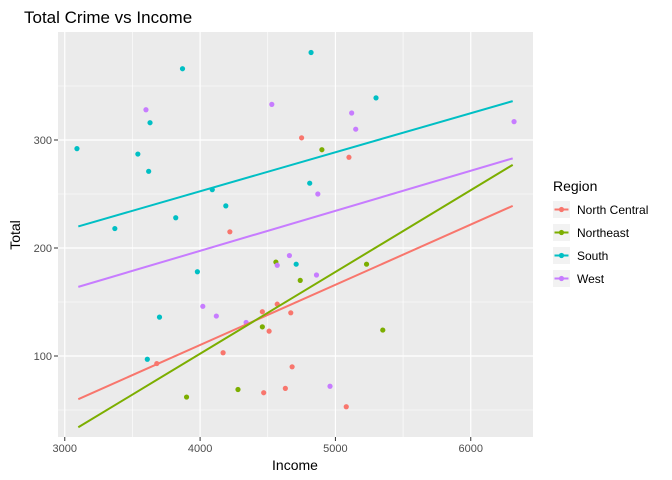 The height and width of the screenshot is (480, 672). What do you see at coordinates (295, 465) in the screenshot?
I see `x-axis-title: Income` at bounding box center [295, 465].